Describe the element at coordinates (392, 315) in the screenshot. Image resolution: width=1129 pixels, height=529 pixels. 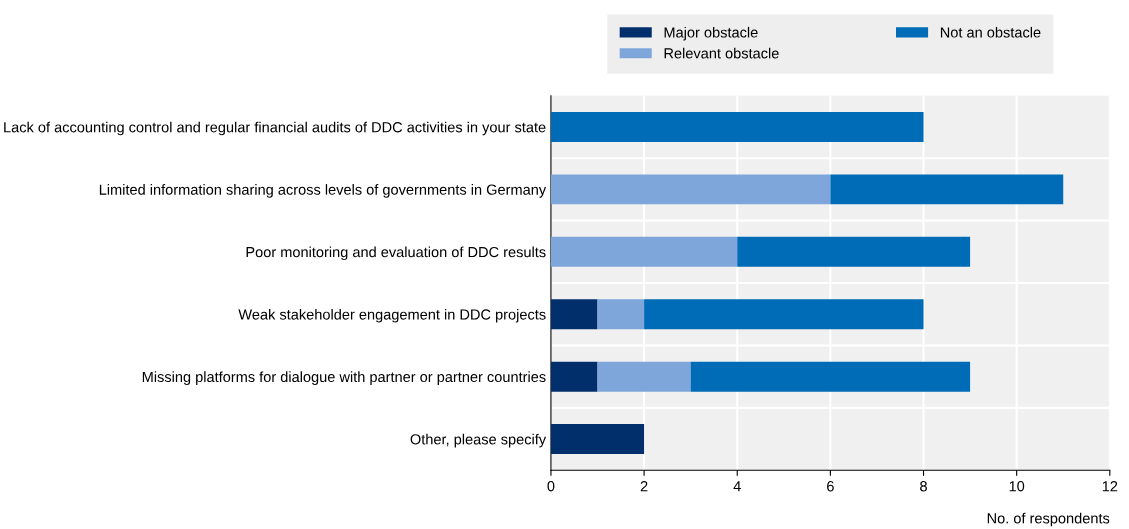
I see `y-tick-label: Weak stakeholder engagement in DDC projects` at that location.